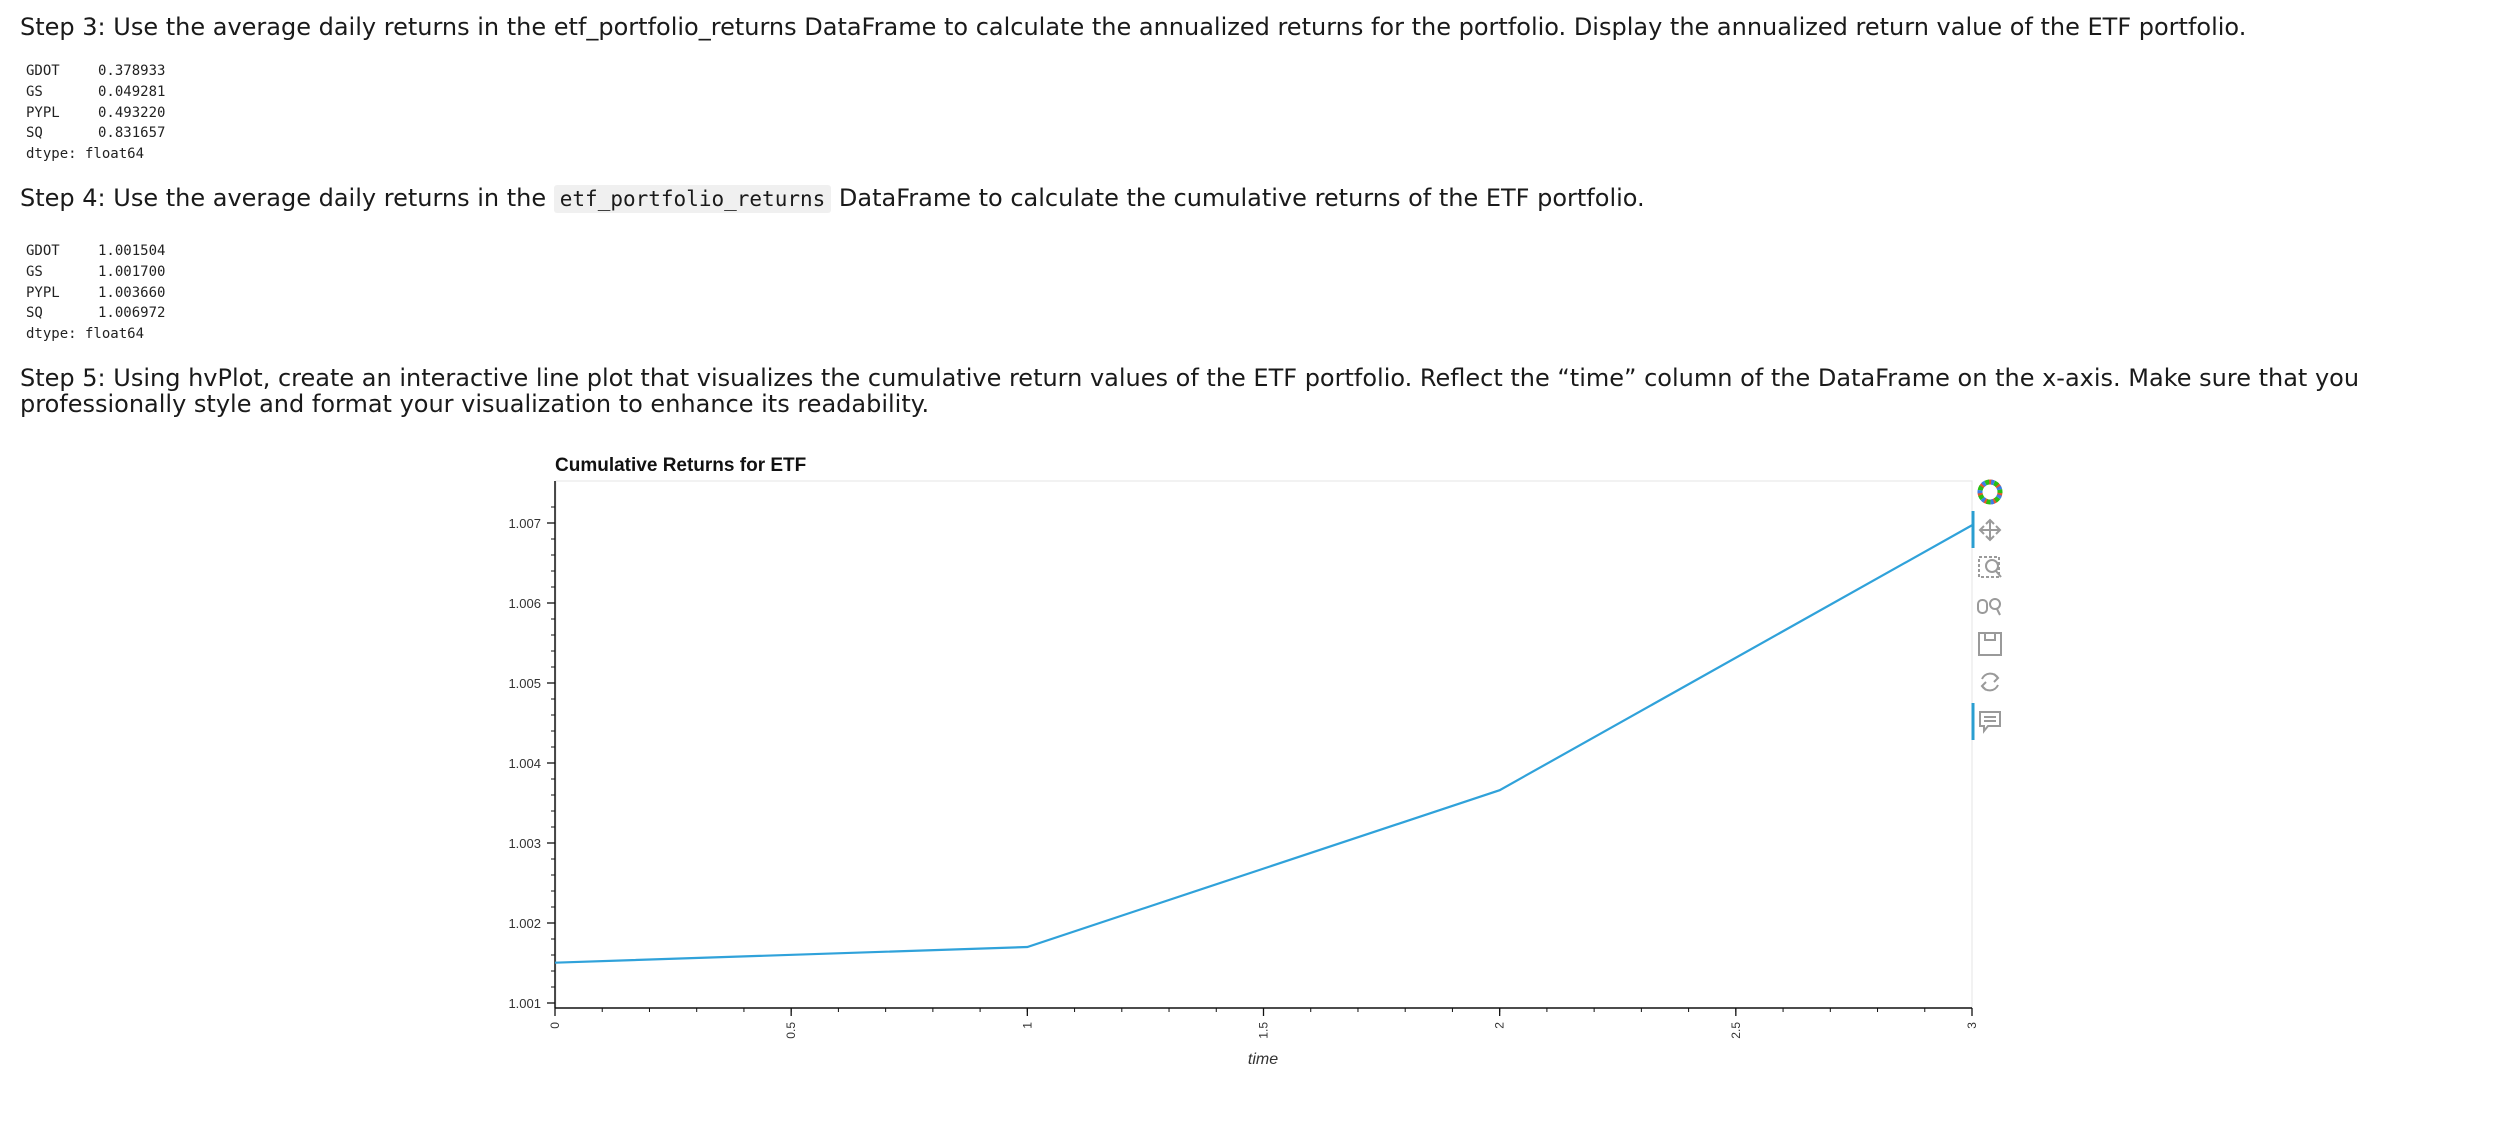  Describe the element at coordinates (95, 71) in the screenshot. I see `output-row: GDOT 0.378933` at that location.